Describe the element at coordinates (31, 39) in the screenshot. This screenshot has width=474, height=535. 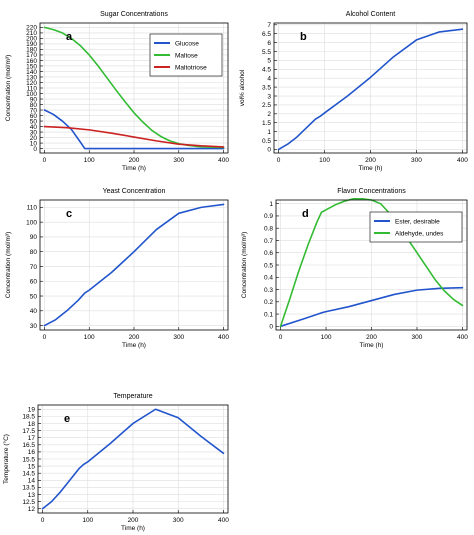
I see `y-tick-label: 200` at that location.